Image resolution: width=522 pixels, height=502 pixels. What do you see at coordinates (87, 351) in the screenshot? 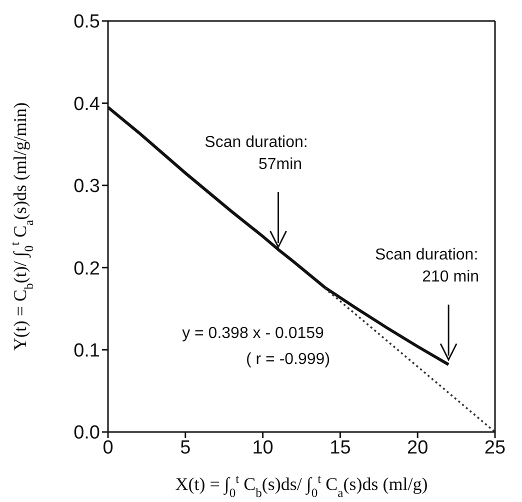
I see `y-tick-label: 0.1` at bounding box center [87, 351].